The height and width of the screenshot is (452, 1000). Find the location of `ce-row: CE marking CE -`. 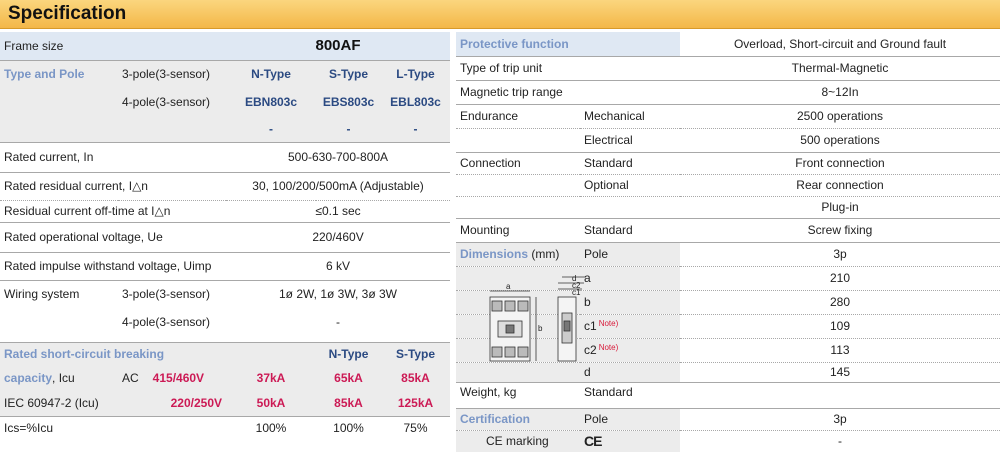

ce-row: CE marking CE - is located at coordinates (728, 440).